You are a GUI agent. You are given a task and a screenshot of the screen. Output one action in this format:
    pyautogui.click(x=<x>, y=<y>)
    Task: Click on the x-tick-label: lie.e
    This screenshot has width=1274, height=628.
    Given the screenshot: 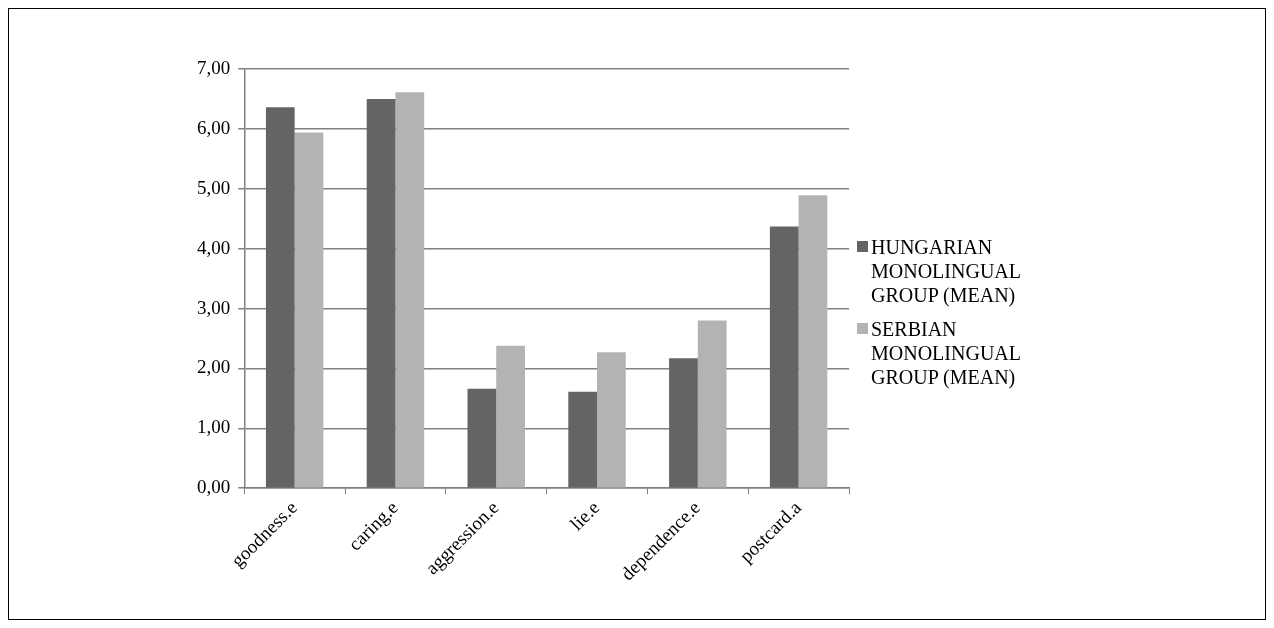 What is the action you would take?
    pyautogui.click(x=584, y=515)
    